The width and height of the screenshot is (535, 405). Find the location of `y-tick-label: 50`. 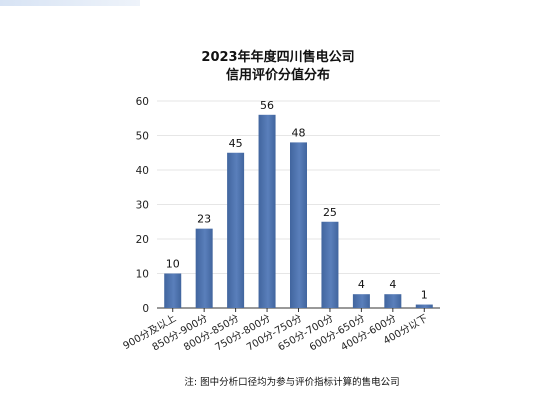

y-tick-label: 50 is located at coordinates (142, 137).